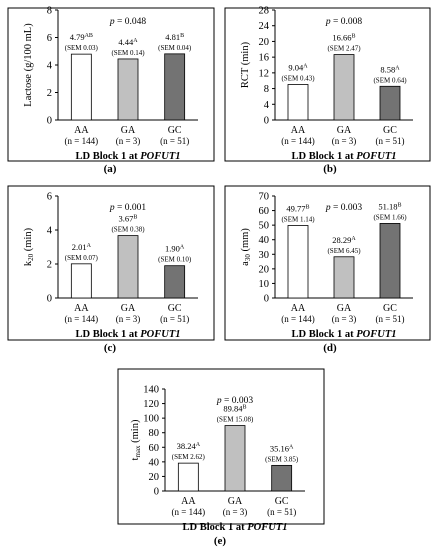 The image size is (436, 550). I want to click on y-tick-label: 6, so click(49, 197).